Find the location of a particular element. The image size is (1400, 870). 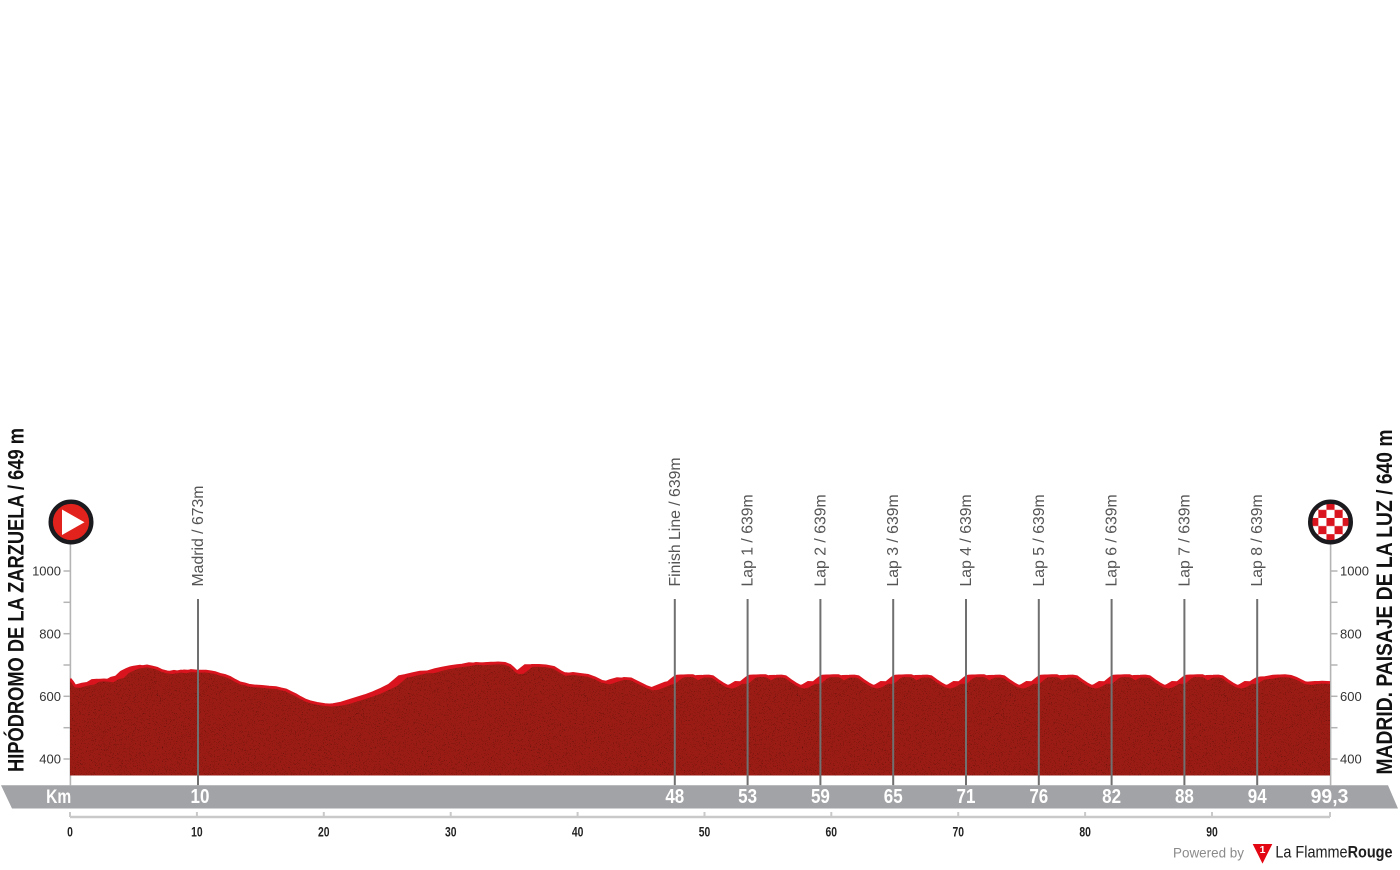

svg-text: La FlammeRouge is located at coordinates (1333, 852).